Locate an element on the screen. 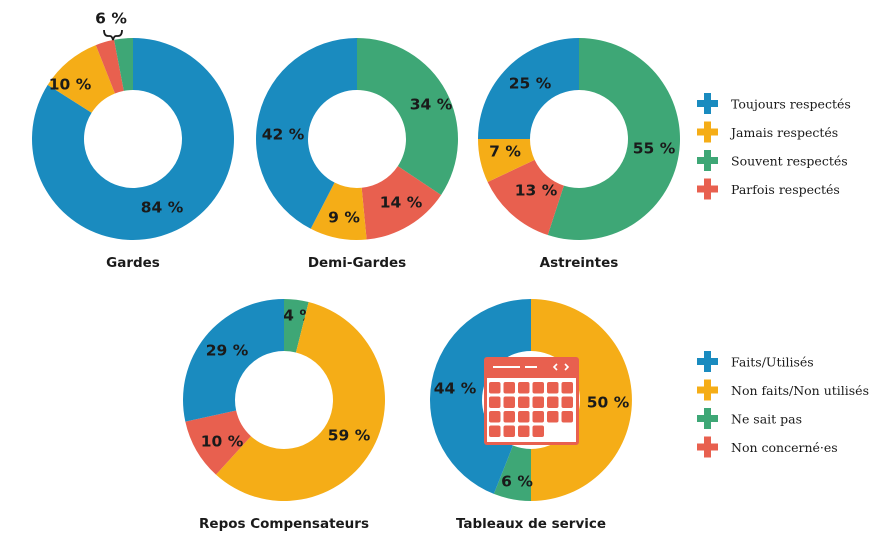 The image size is (883, 551). slice-label: 50 % is located at coordinates (608, 403).